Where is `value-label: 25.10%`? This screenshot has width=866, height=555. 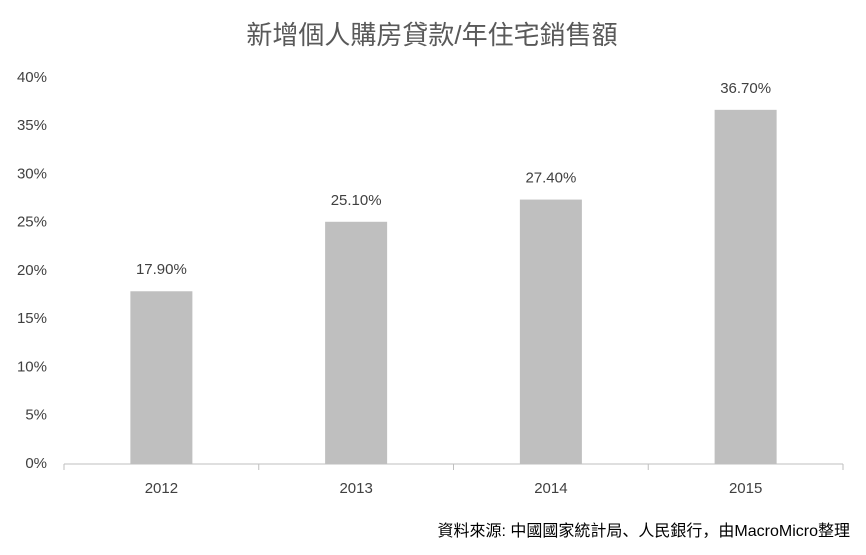
value-label: 25.10% is located at coordinates (356, 200).